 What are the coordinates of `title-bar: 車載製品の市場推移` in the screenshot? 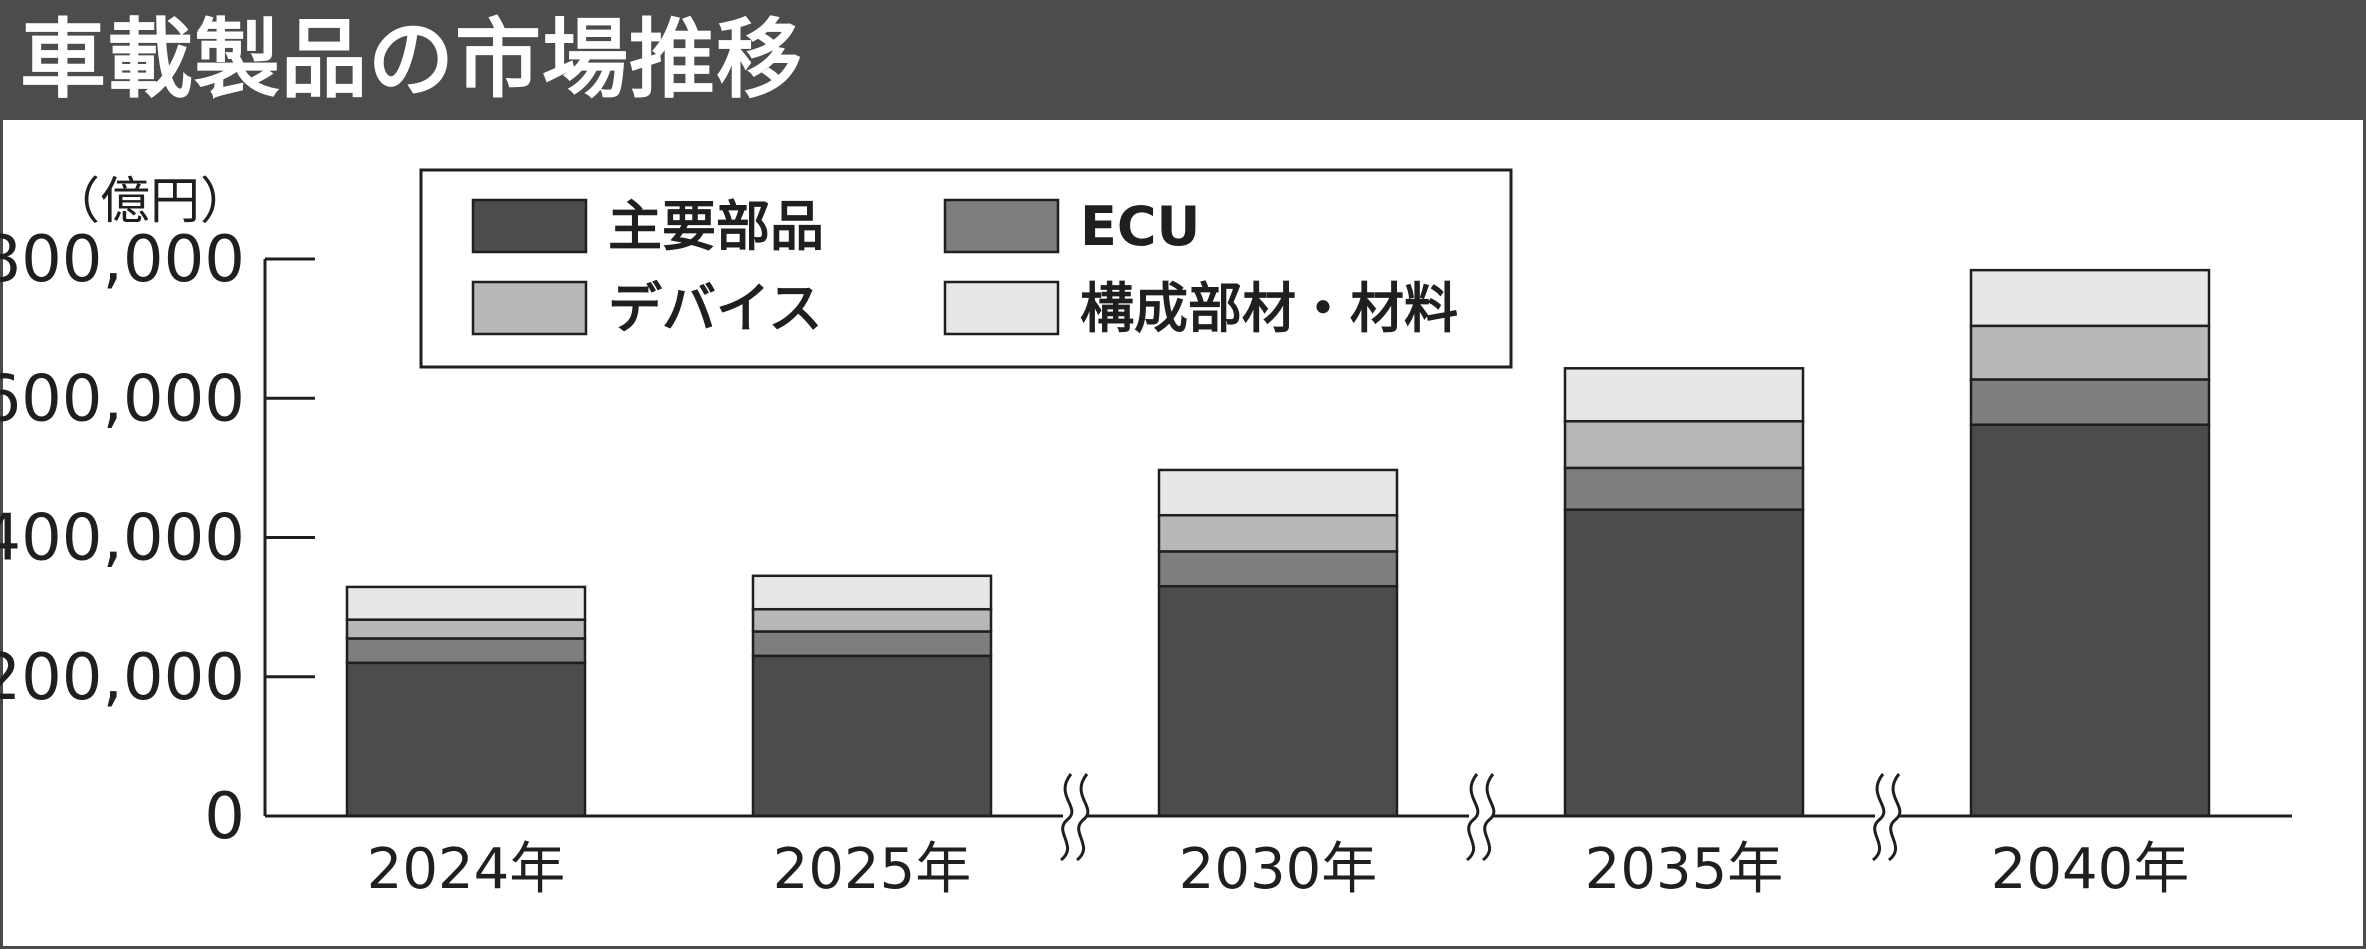 It's located at (1183, 60).